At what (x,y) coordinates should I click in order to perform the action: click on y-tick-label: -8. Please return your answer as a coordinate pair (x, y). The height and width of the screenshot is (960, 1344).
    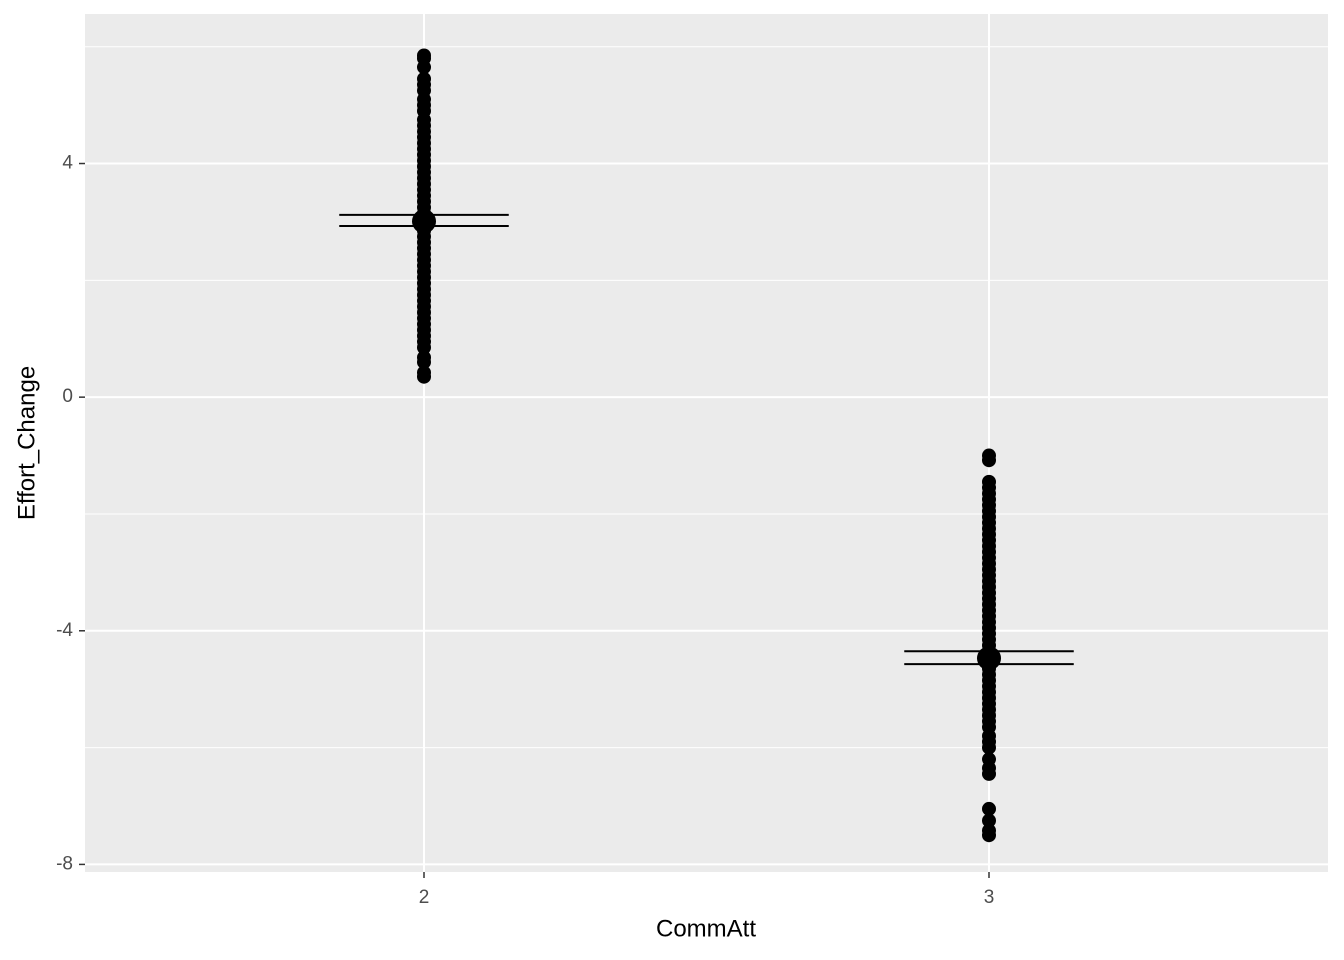
    Looking at the image, I should click on (64, 863).